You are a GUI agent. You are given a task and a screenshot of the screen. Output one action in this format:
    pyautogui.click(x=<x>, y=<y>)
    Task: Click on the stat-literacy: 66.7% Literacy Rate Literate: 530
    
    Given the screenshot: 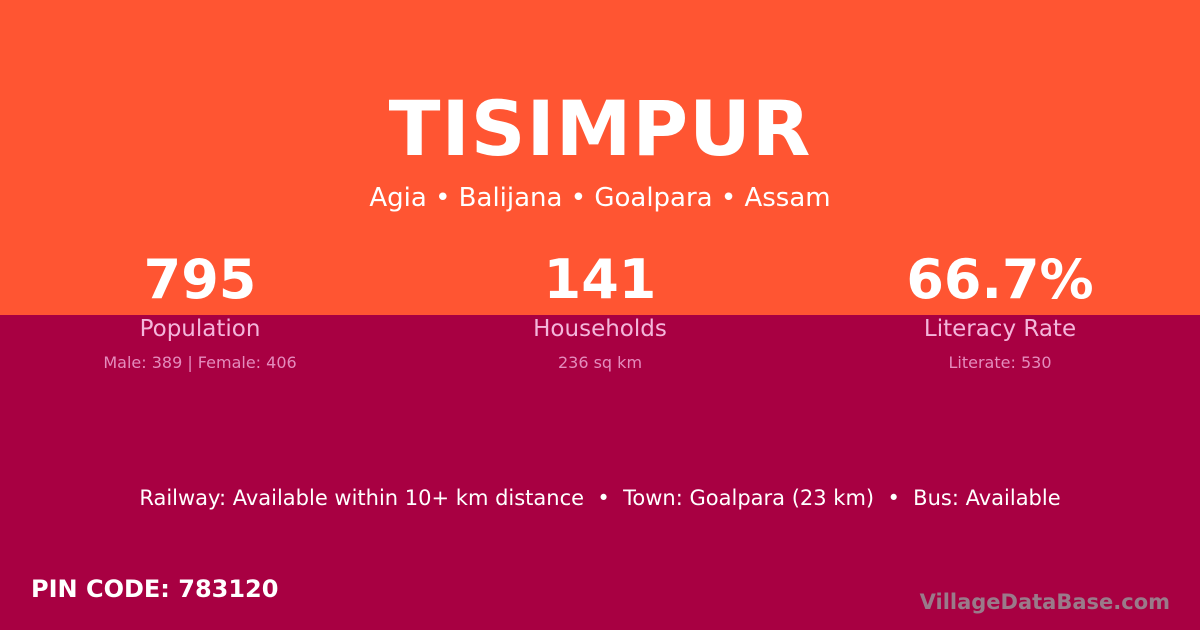 What is the action you would take?
    pyautogui.click(x=1000, y=310)
    